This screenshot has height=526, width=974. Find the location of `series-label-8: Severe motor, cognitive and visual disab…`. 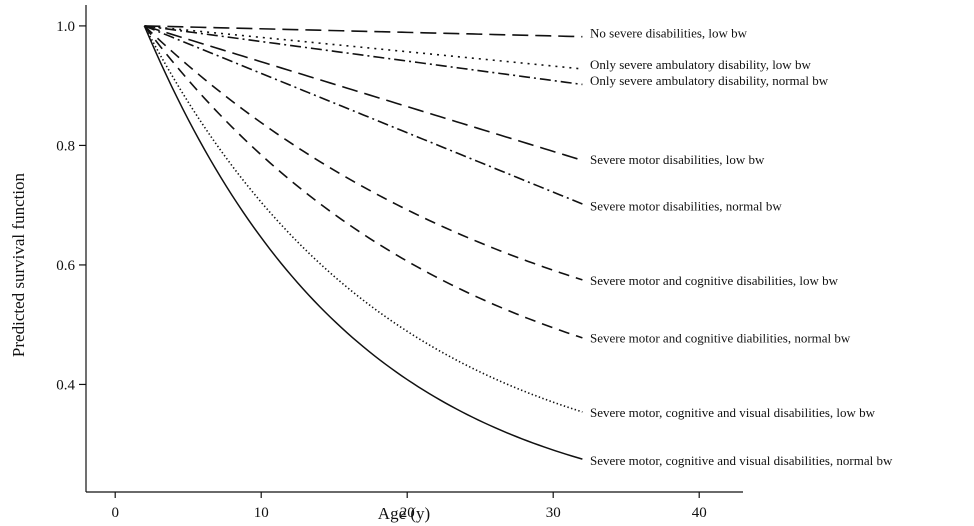

series-label-8: Severe motor, cognitive and visual disab… is located at coordinates (733, 412).